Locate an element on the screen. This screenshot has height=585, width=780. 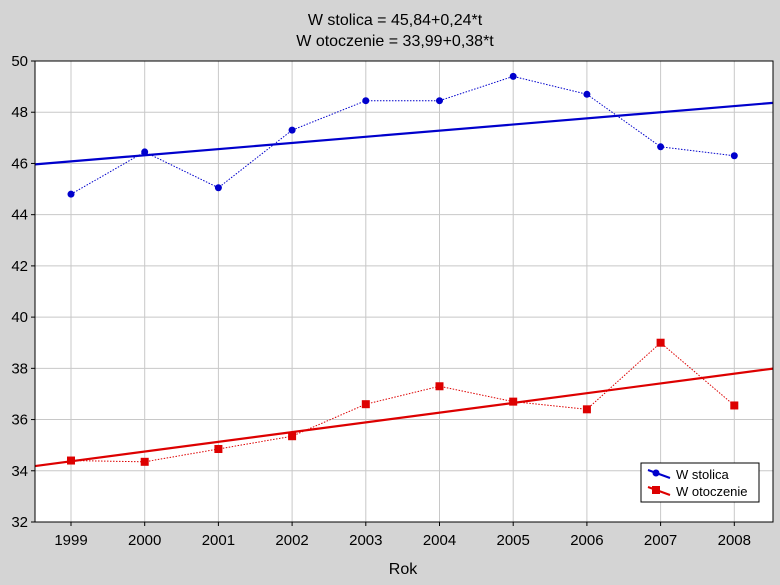
legend-items: W stolica W otoczenie is located at coordinates (697, 483).